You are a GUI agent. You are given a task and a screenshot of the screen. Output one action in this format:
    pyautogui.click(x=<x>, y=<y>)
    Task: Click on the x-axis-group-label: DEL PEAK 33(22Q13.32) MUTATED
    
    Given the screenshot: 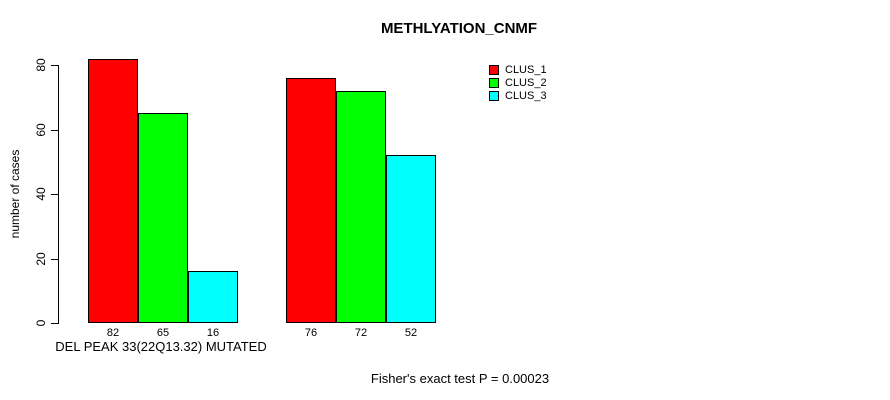 What is the action you would take?
    pyautogui.click(x=161, y=346)
    